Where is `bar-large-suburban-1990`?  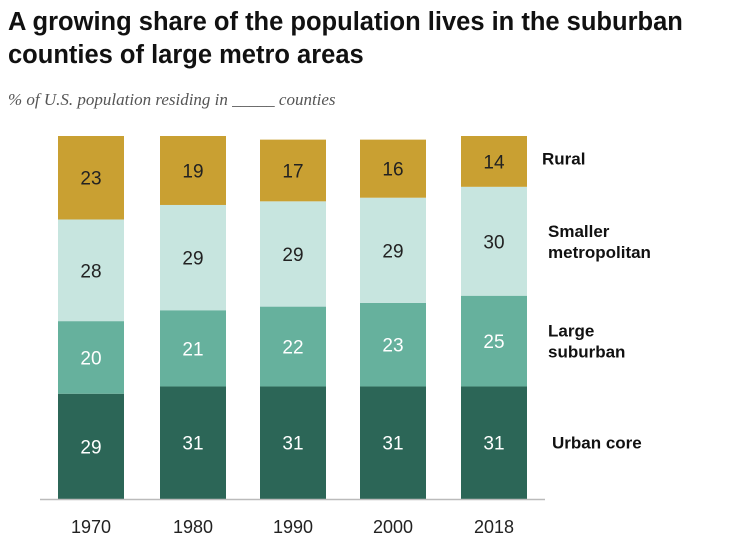
bar-large-suburban-1990 is located at coordinates (293, 346).